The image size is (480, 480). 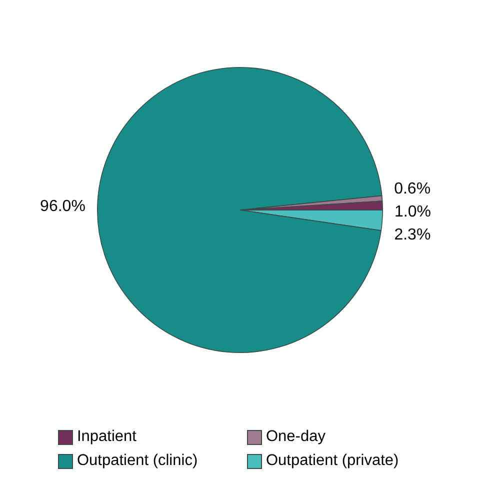 What do you see at coordinates (296, 437) in the screenshot?
I see `legend-label: One-day` at bounding box center [296, 437].